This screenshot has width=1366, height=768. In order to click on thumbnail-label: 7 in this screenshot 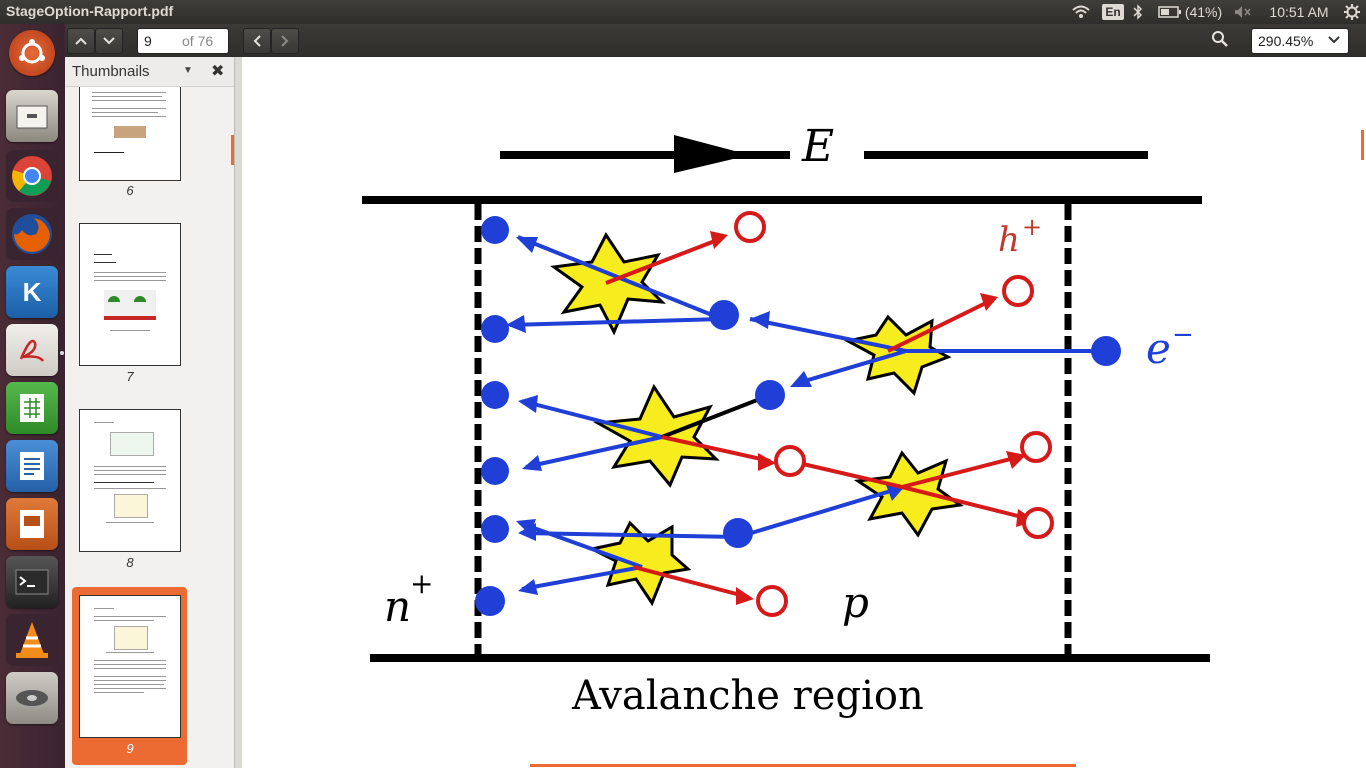, I will do `click(130, 376)`.